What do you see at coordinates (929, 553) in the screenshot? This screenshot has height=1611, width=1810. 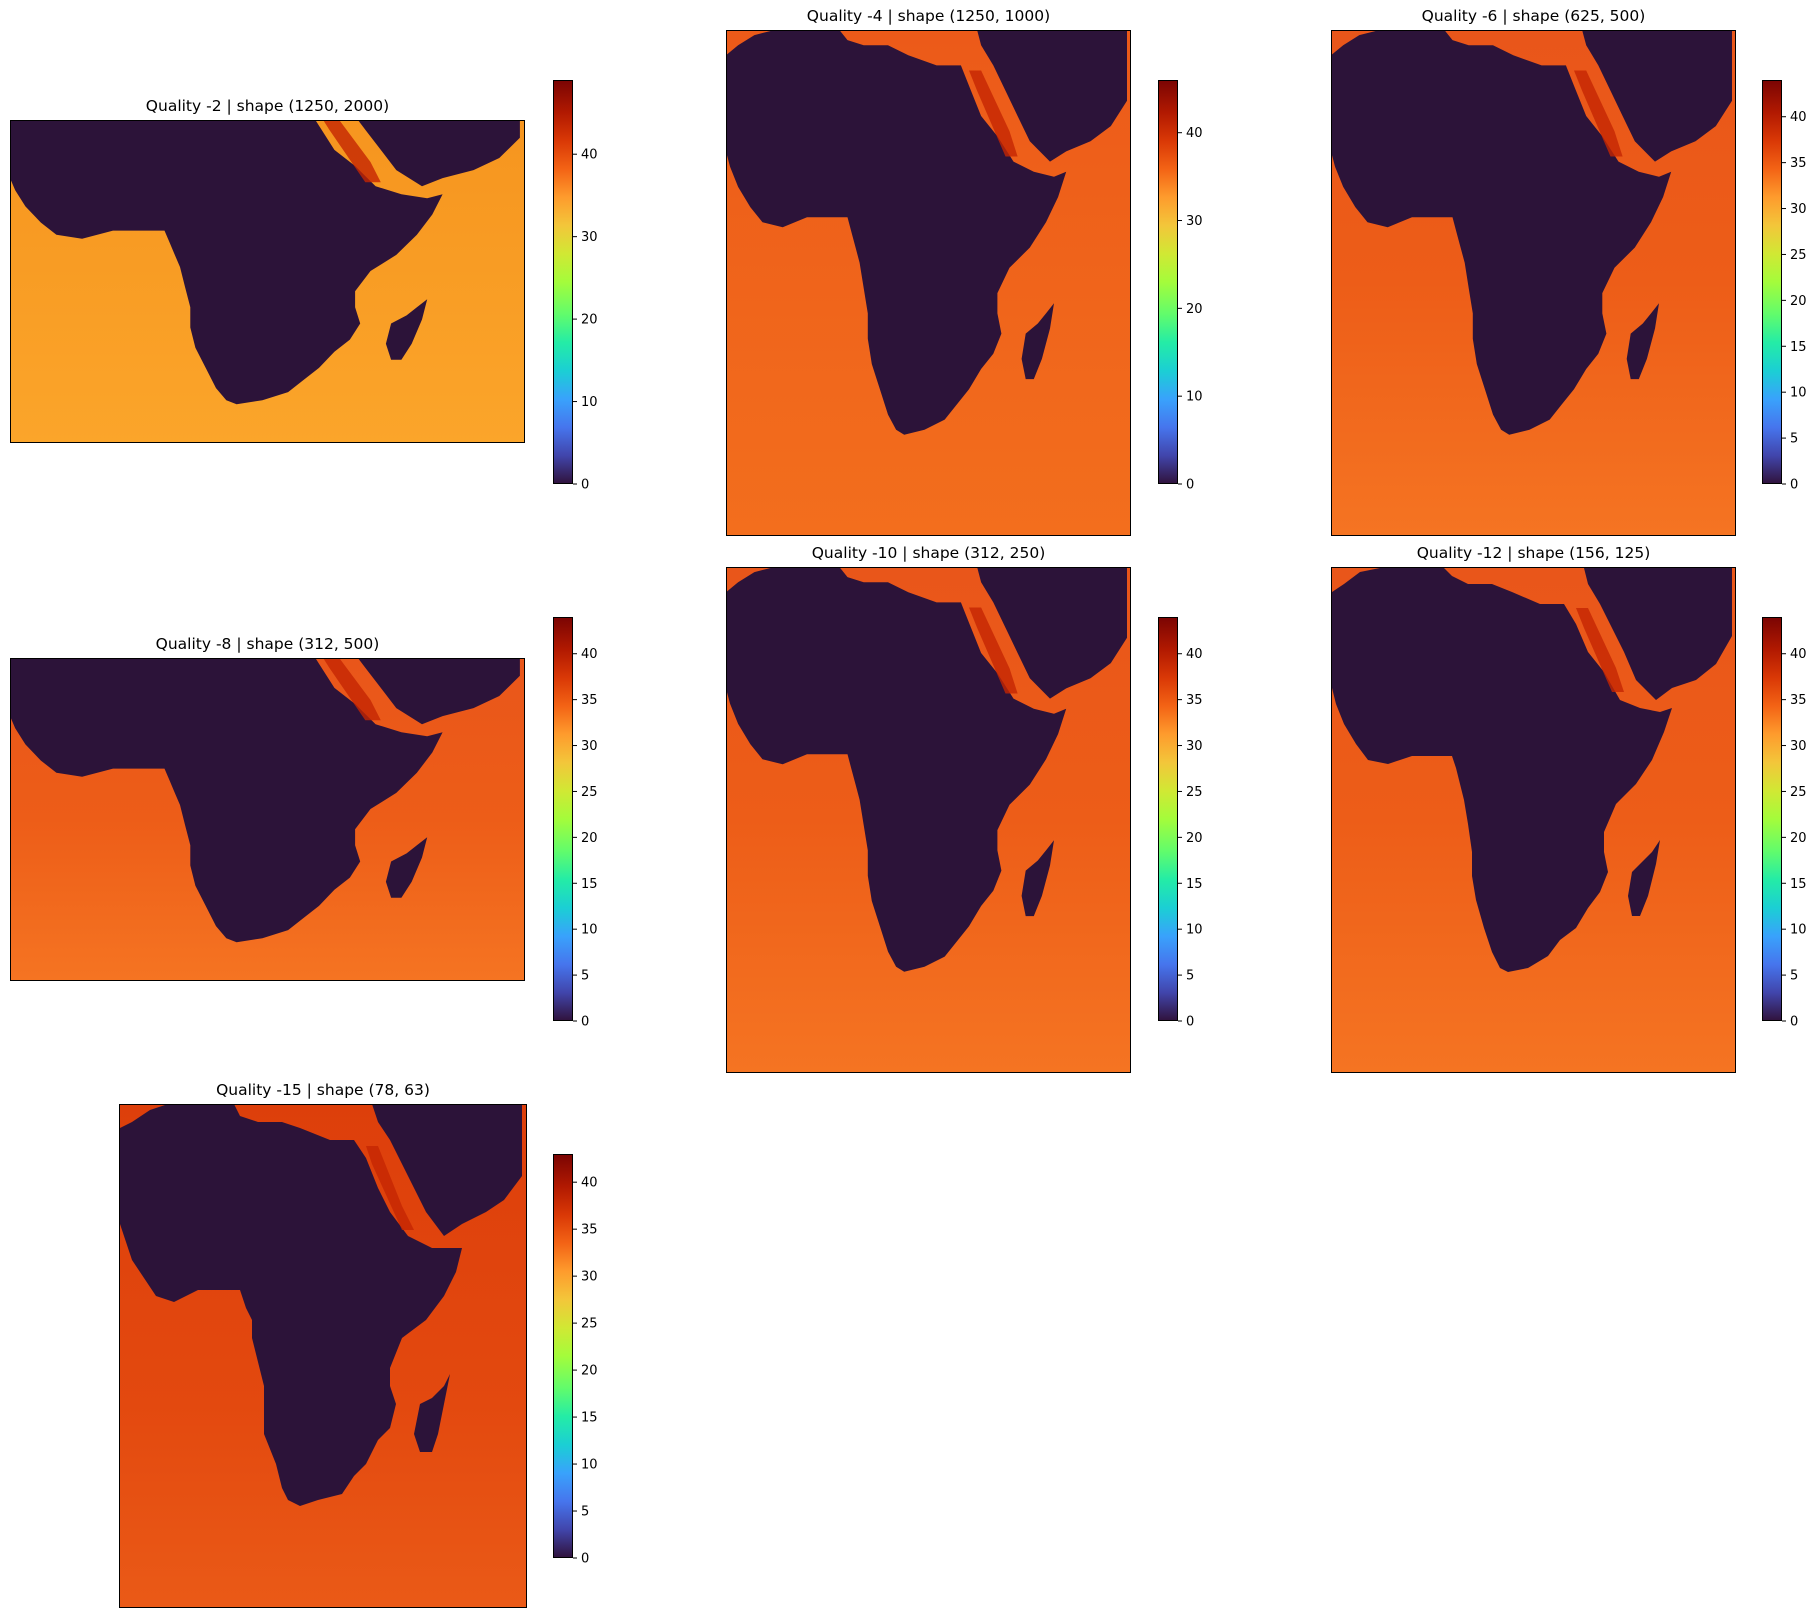 I see `panel-title: Quality -10 | shape (312, 250)` at bounding box center [929, 553].